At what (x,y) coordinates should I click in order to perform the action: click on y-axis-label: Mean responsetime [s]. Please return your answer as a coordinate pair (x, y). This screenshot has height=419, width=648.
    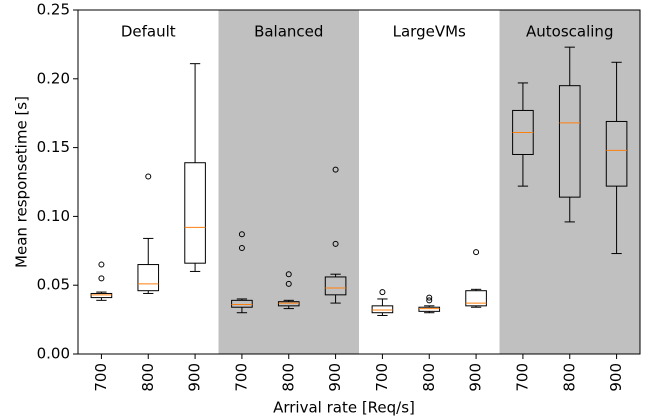
    Looking at the image, I should click on (22, 182).